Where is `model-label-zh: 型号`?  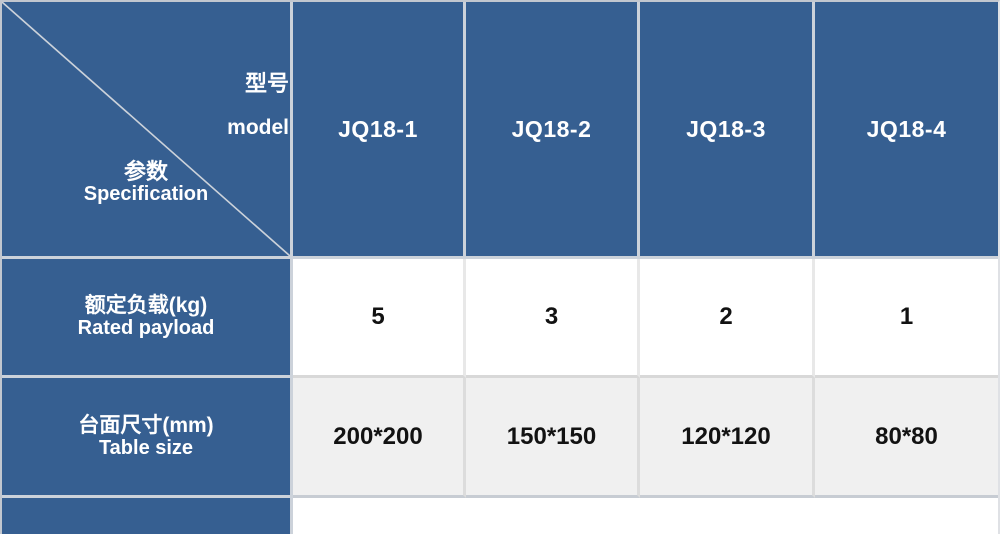
model-label-zh: 型号 is located at coordinates (266, 83).